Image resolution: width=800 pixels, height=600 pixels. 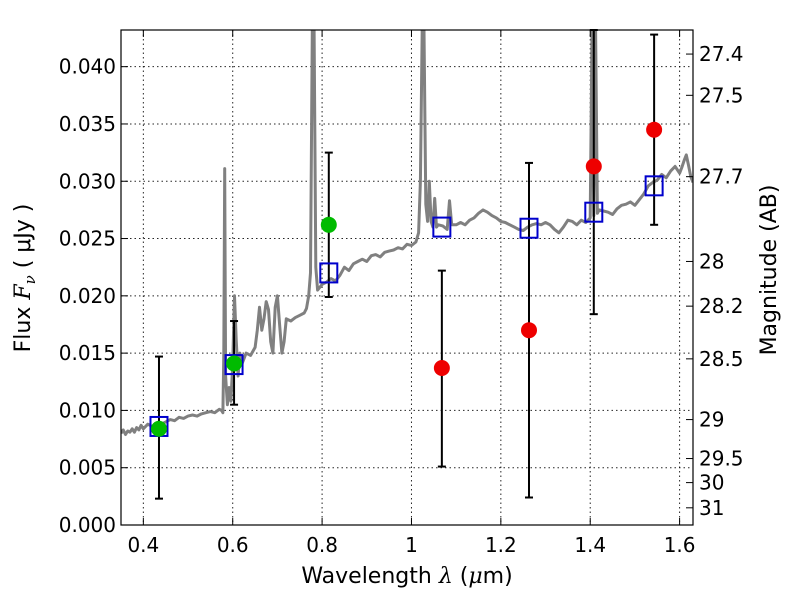 I want to click on y-tick-label: 0.025, so click(x=87, y=239).